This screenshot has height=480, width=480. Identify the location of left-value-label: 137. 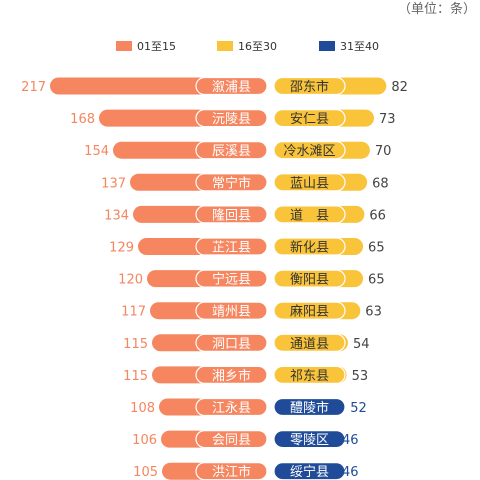
(113, 183).